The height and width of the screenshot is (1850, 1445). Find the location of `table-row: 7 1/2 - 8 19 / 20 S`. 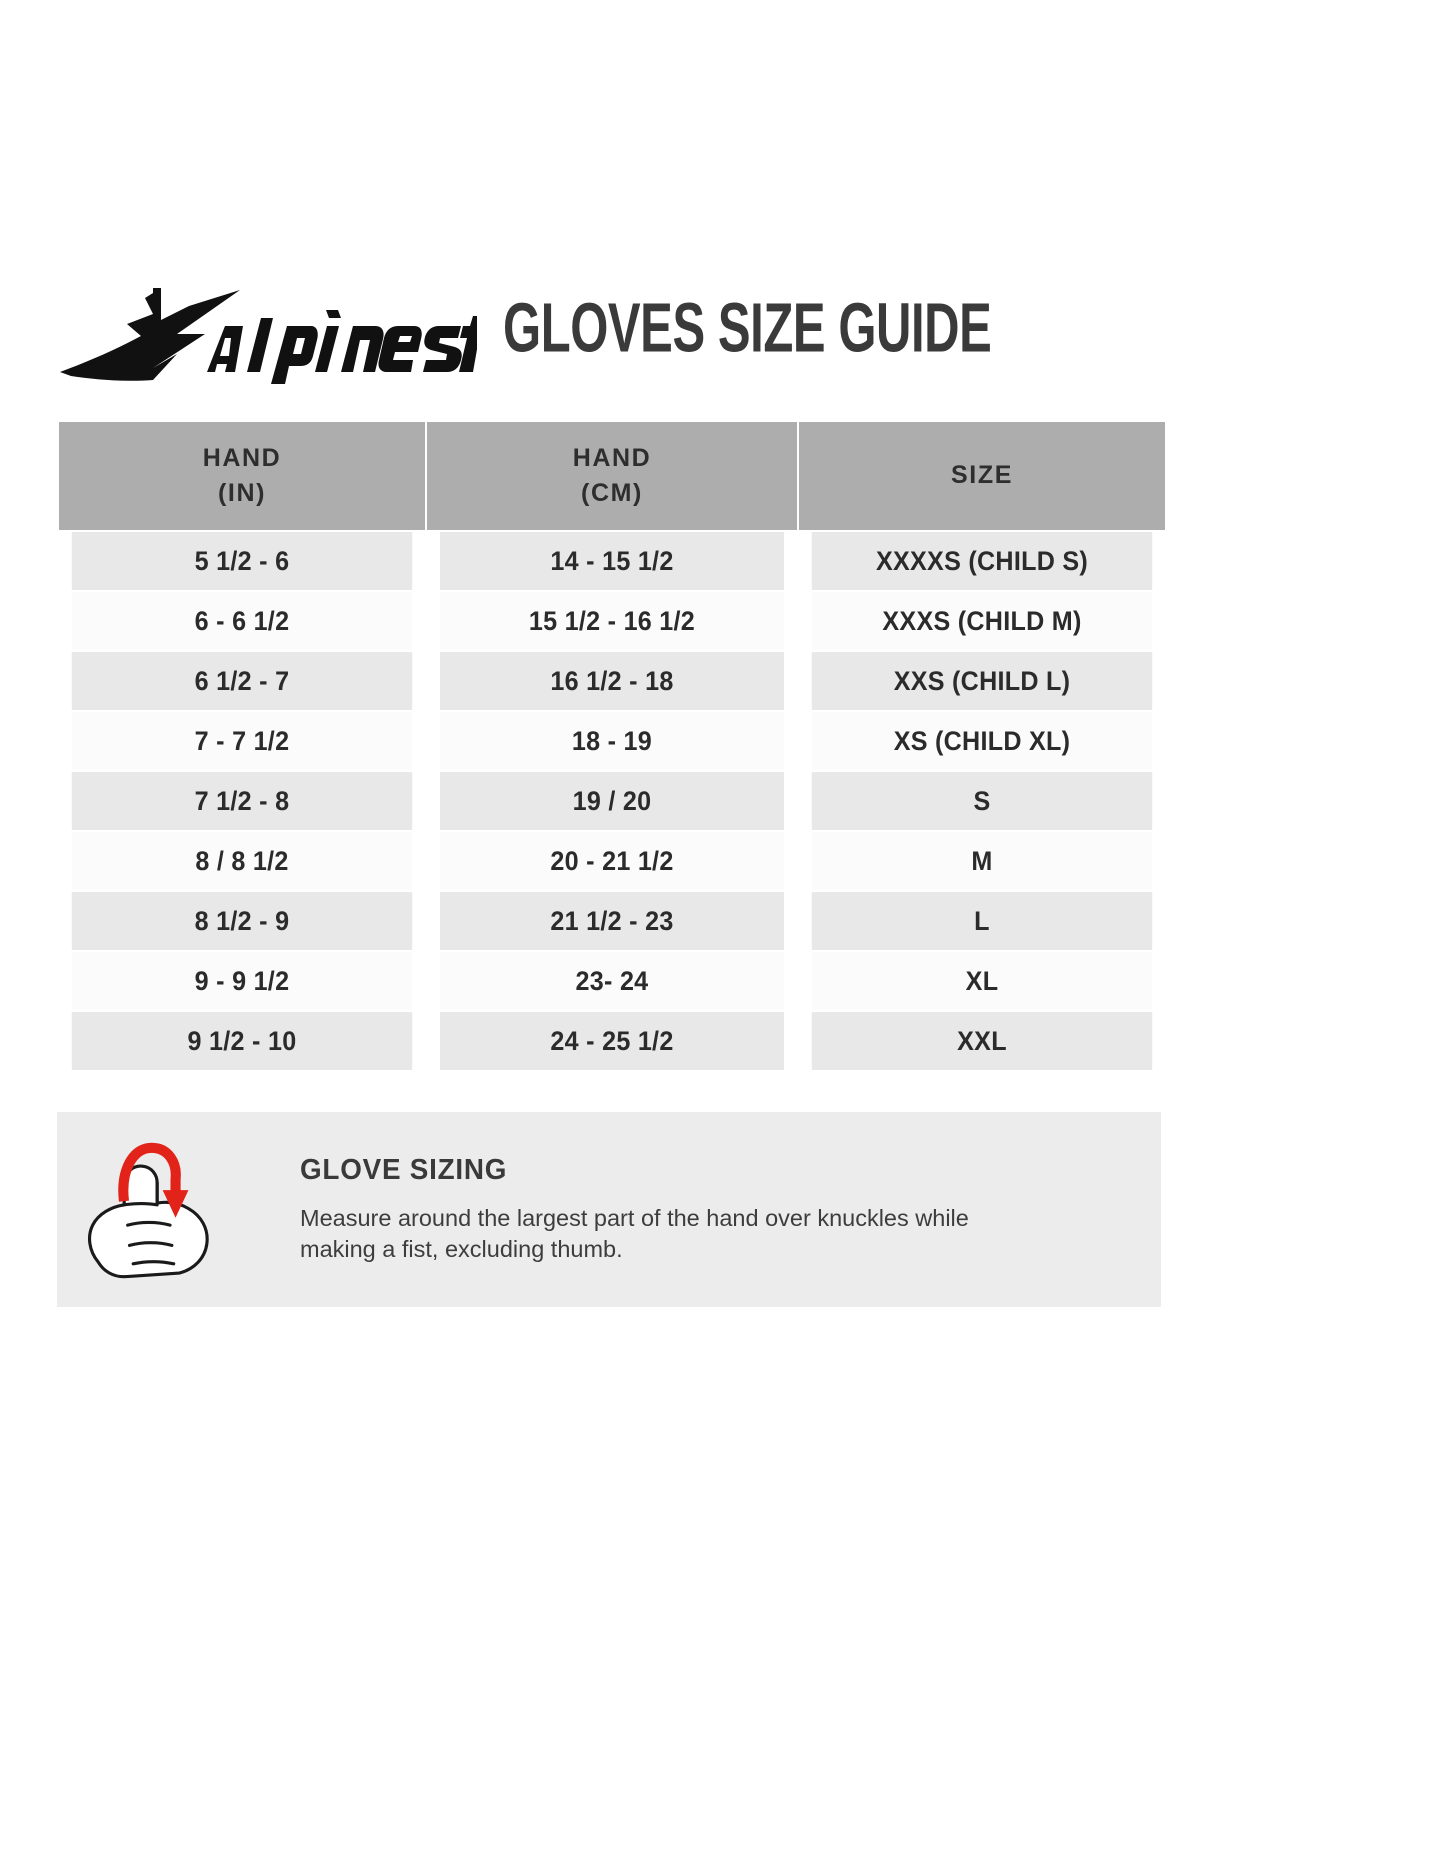

table-row: 7 1/2 - 8 19 / 20 S is located at coordinates (612, 801).